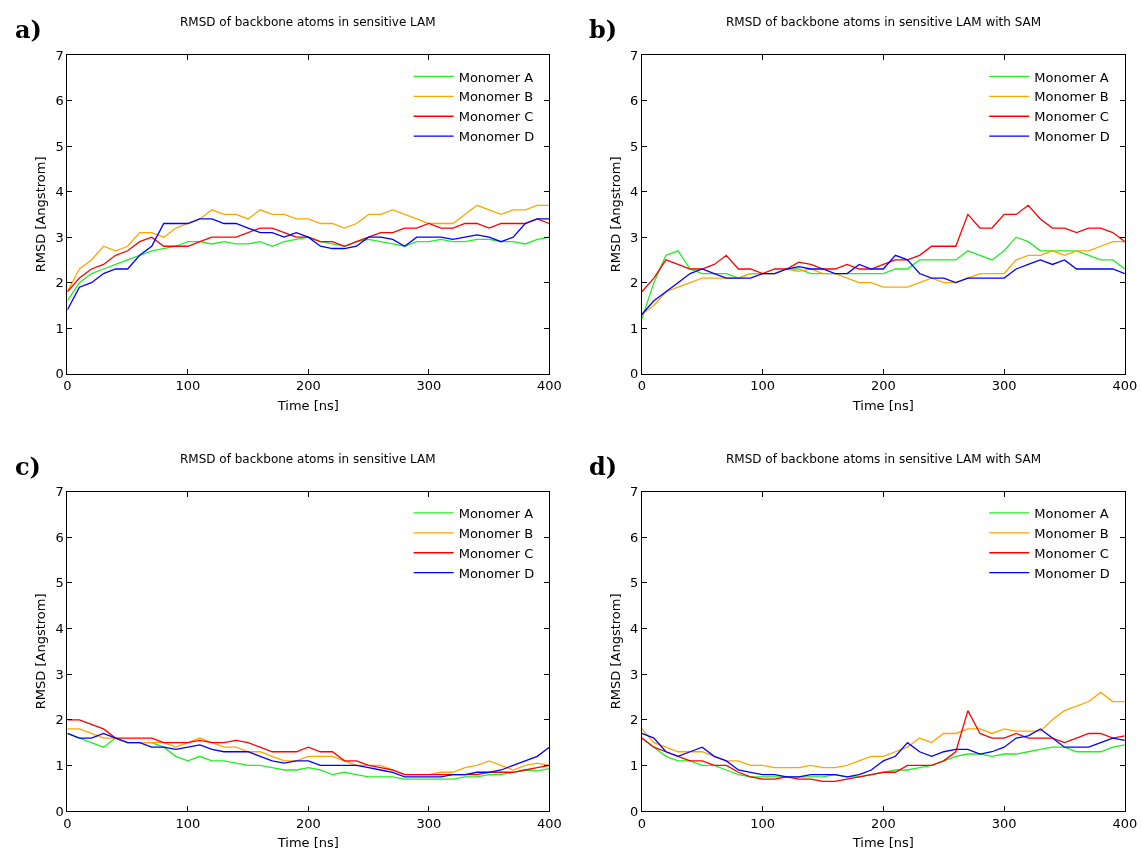  What do you see at coordinates (603, 466) in the screenshot?
I see `text: d)` at bounding box center [603, 466].